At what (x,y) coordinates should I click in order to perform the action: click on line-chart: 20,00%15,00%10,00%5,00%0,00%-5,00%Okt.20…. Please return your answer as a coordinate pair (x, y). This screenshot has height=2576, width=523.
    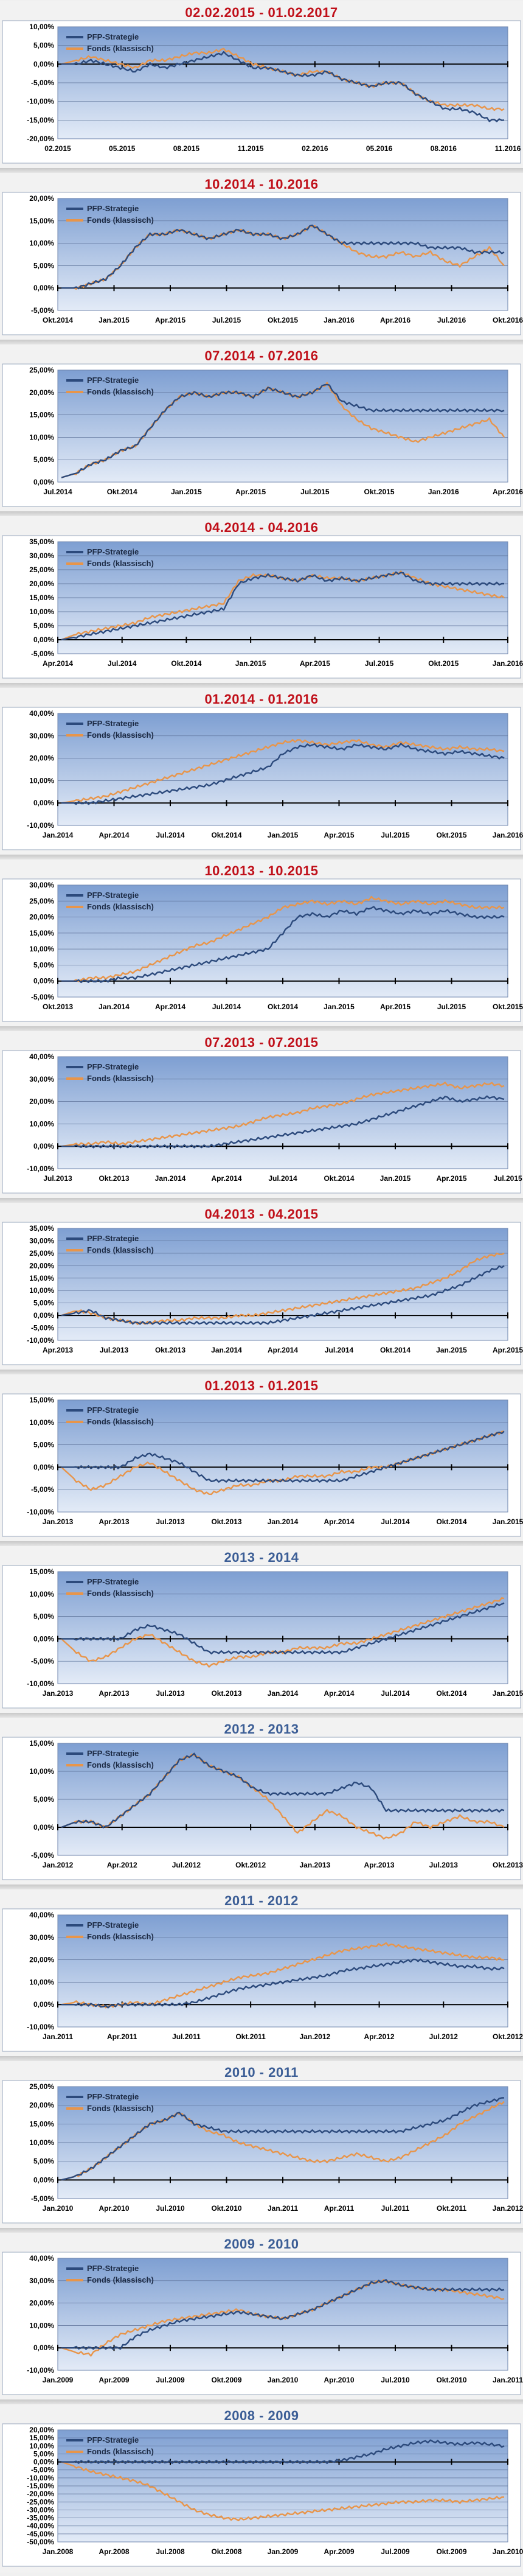
    Looking at the image, I should click on (262, 263).